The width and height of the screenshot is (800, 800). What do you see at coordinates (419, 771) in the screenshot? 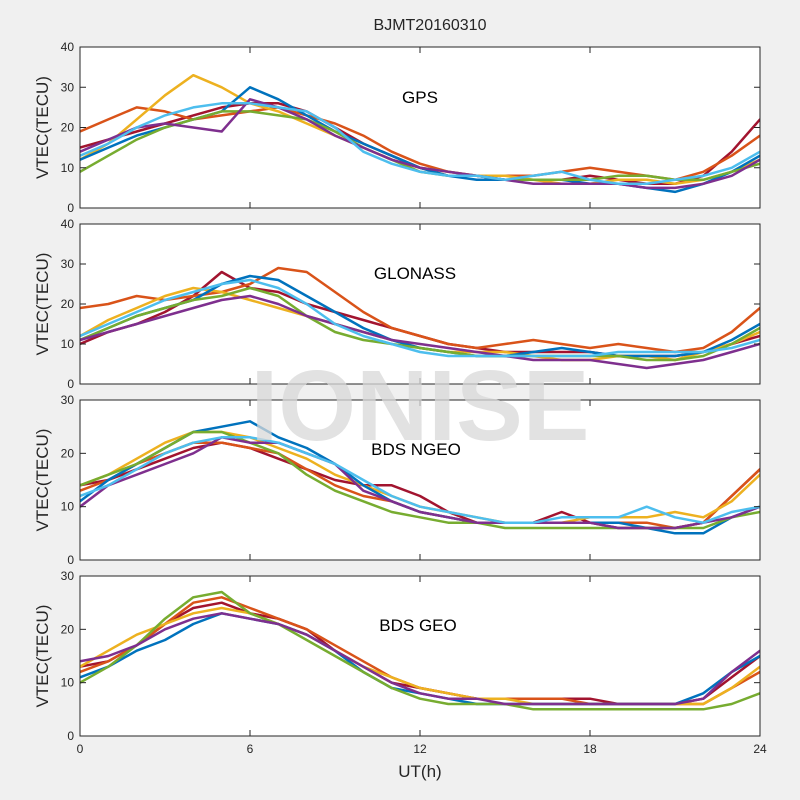
I see `x-axis-label: UT(h)` at bounding box center [419, 771].